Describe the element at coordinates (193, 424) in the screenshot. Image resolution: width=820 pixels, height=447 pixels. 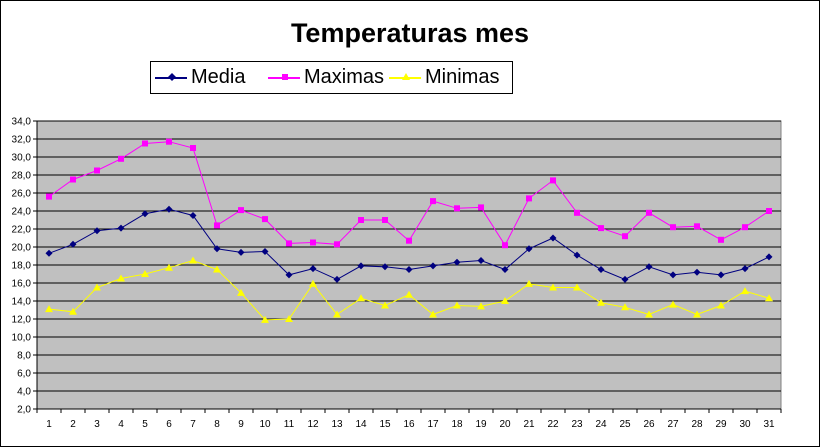
I see `x-tick-label: 7` at that location.